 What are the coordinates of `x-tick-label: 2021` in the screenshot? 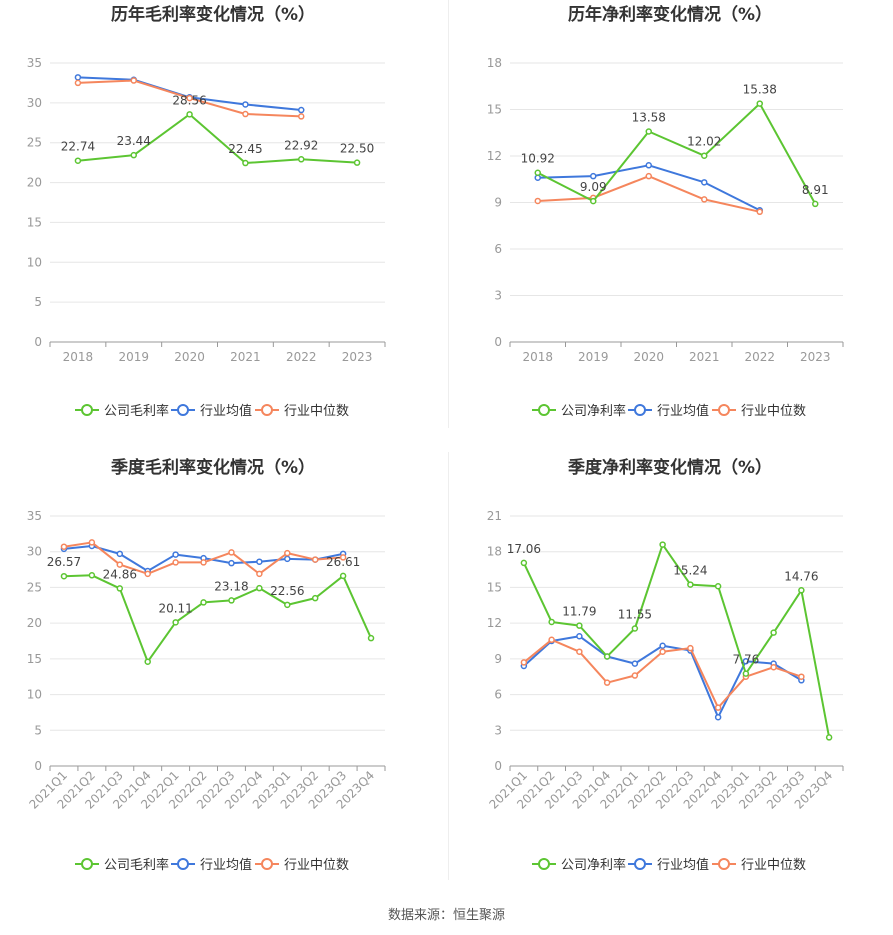 It's located at (245, 357).